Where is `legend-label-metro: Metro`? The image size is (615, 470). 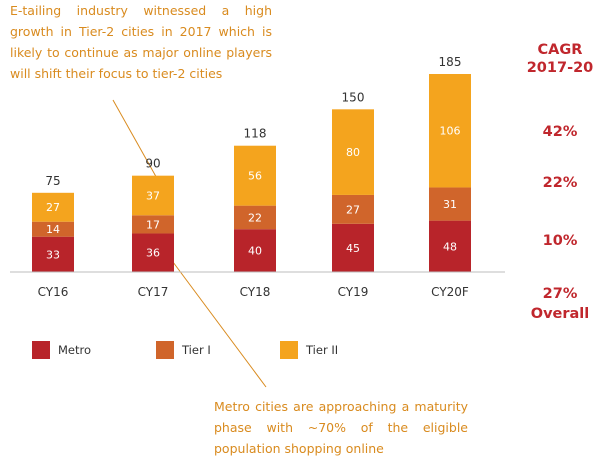 legend-label-metro: Metro is located at coordinates (75, 350).